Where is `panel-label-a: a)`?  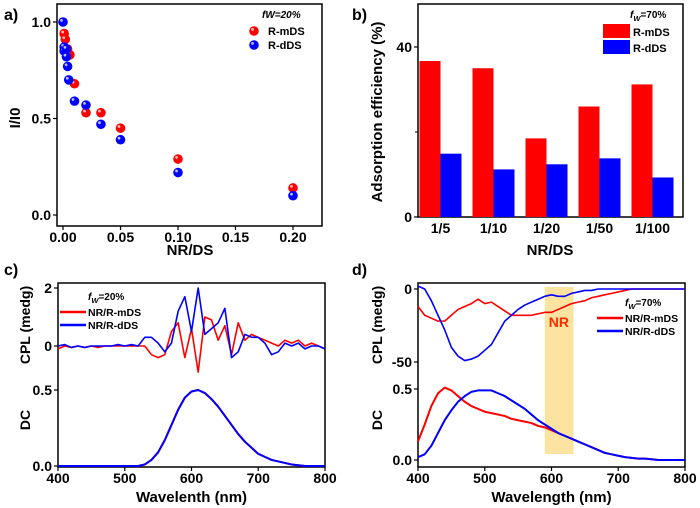
panel-label-a: a) is located at coordinates (11, 15).